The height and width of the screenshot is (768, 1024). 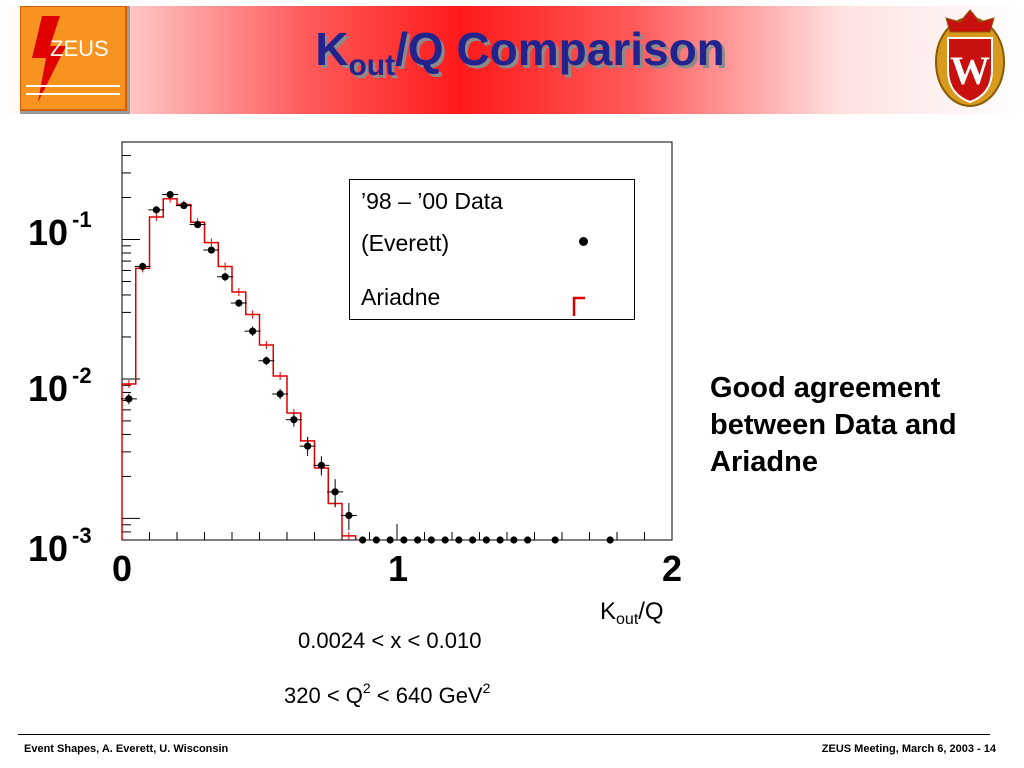 What do you see at coordinates (398, 568) in the screenshot?
I see `x-tick-label-1: 1` at bounding box center [398, 568].